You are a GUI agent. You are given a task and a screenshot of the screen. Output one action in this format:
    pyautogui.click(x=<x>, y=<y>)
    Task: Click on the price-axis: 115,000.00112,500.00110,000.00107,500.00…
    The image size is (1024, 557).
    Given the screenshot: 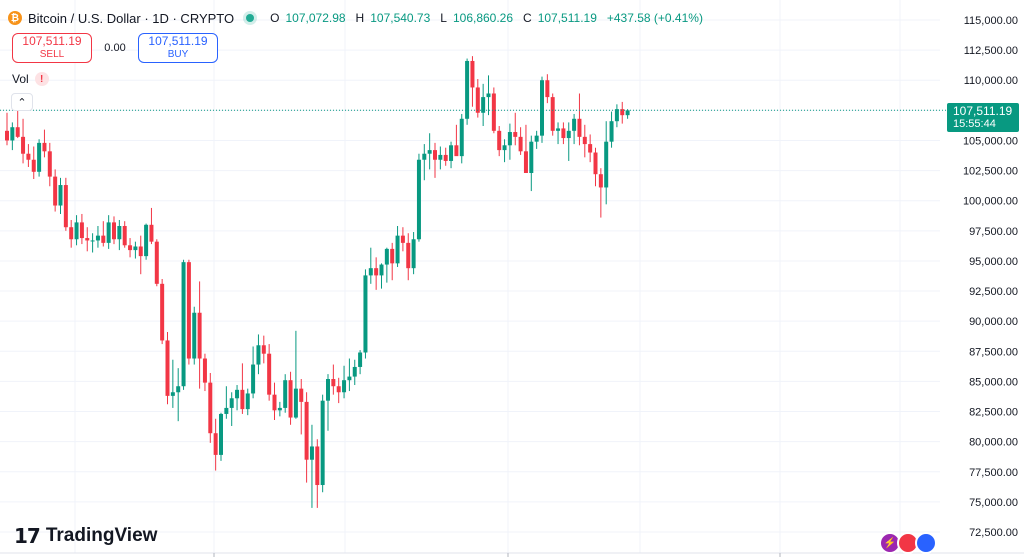 What is the action you would take?
    pyautogui.click(x=990, y=277)
    